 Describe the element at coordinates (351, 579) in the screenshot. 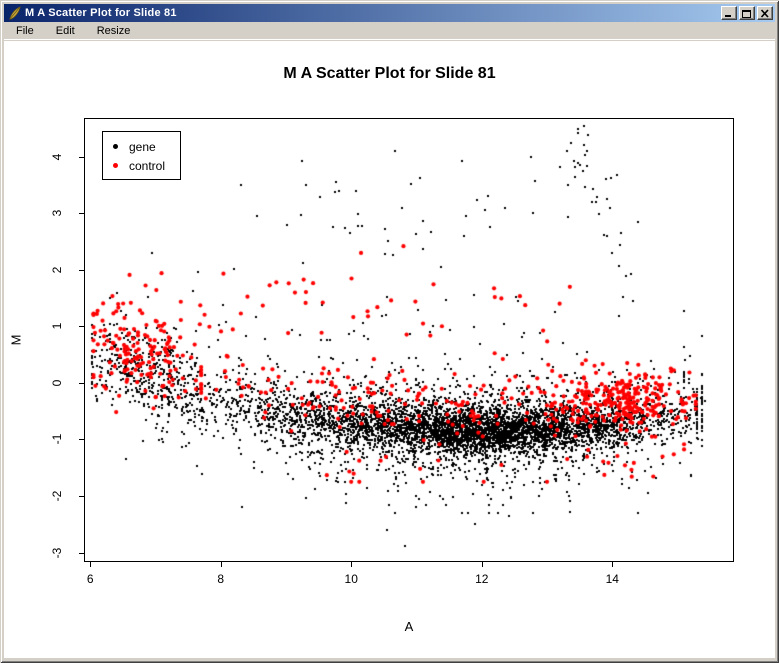

I see `x-tick-label: 10` at that location.